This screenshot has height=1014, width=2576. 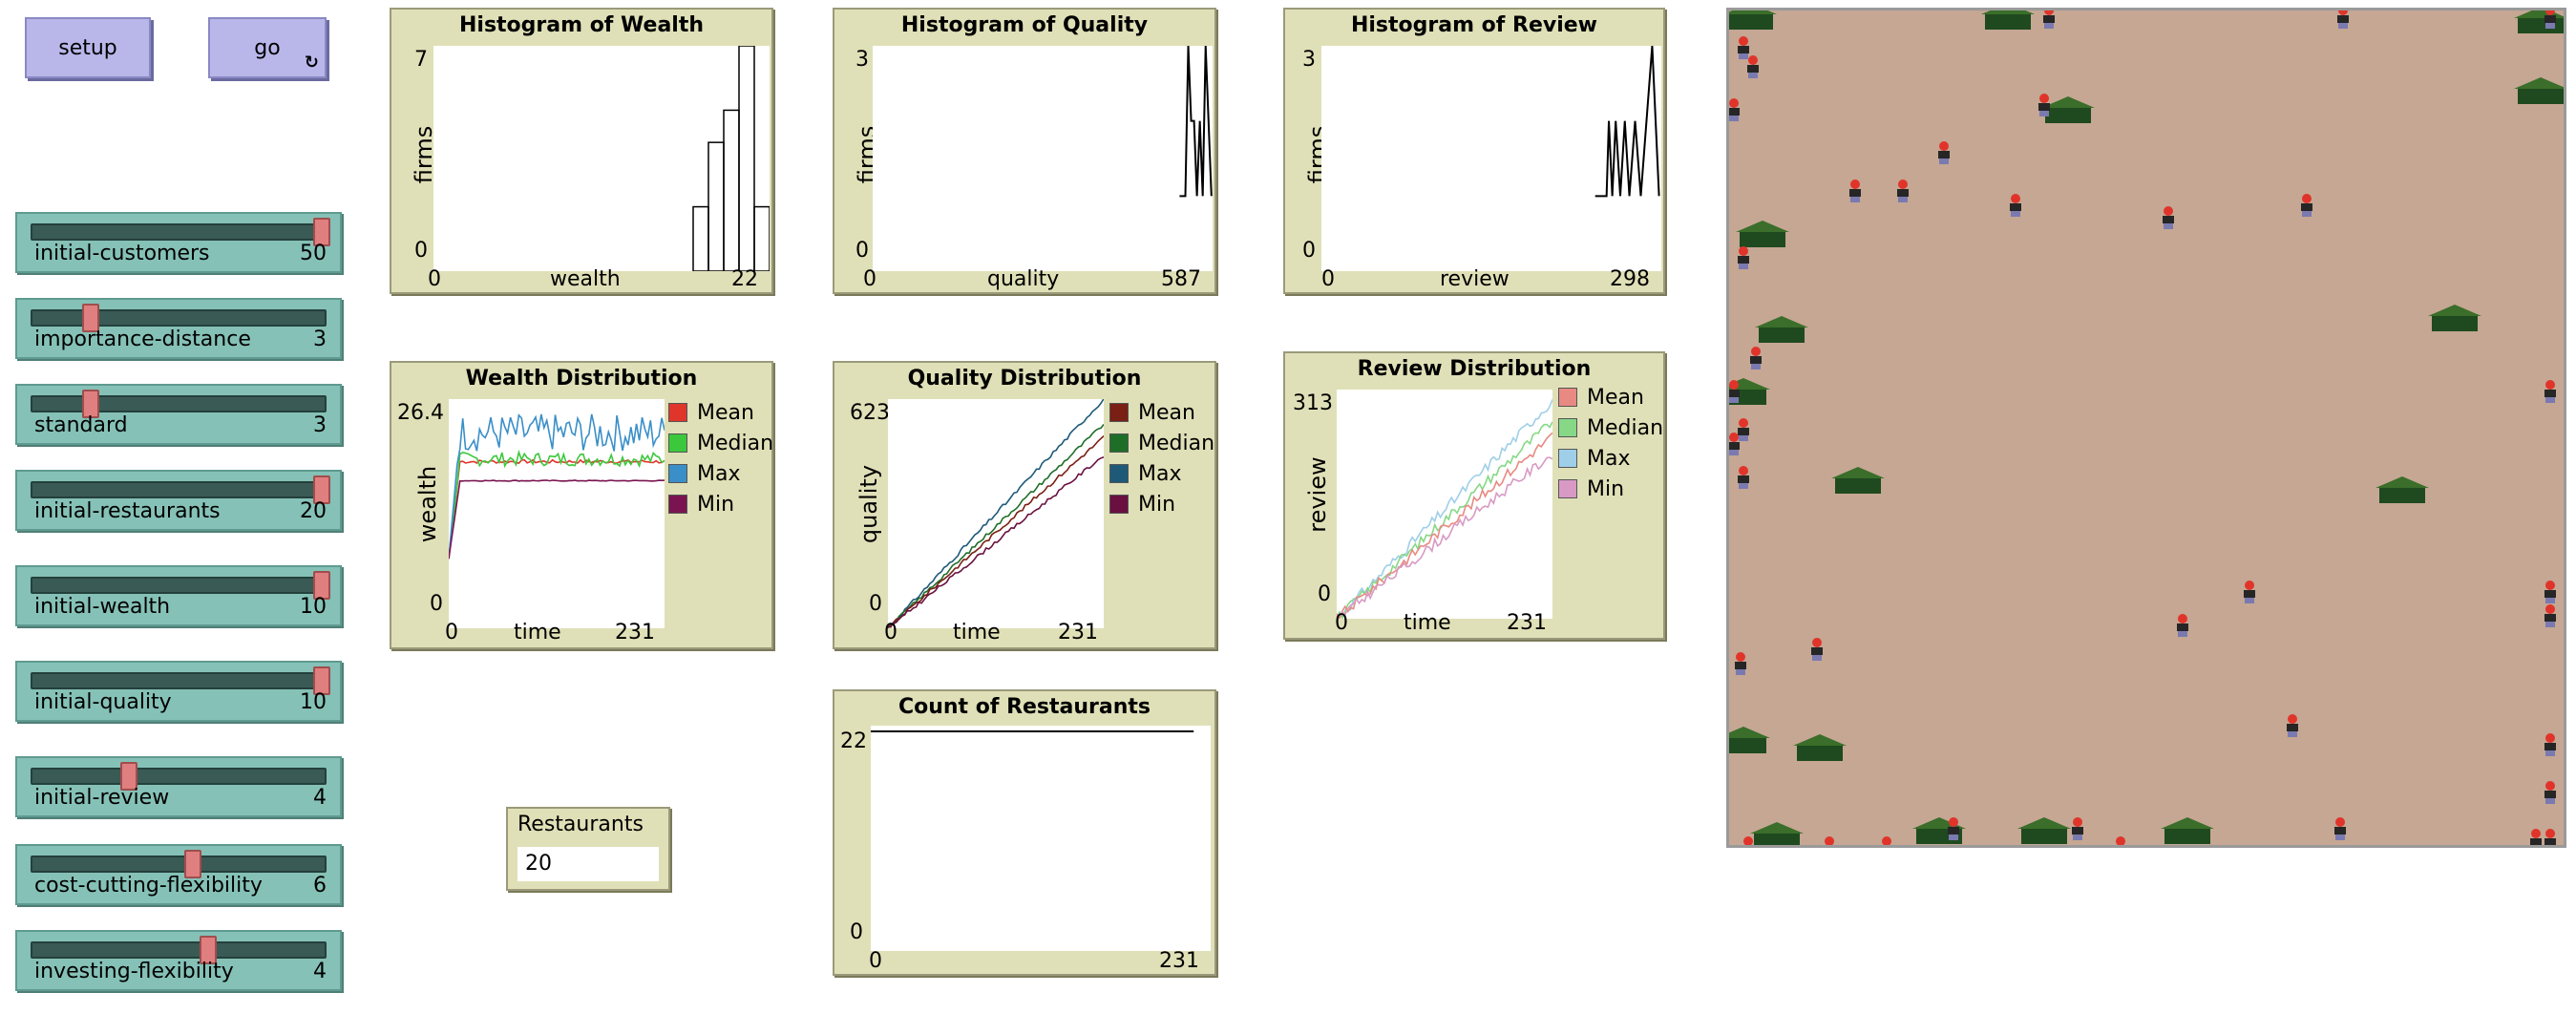 I want to click on x-axis-label: quality, so click(x=1023, y=279).